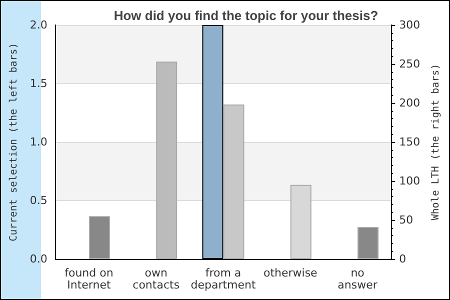  Describe the element at coordinates (39, 200) in the screenshot. I see `y-tick-label: 0.5` at that location.